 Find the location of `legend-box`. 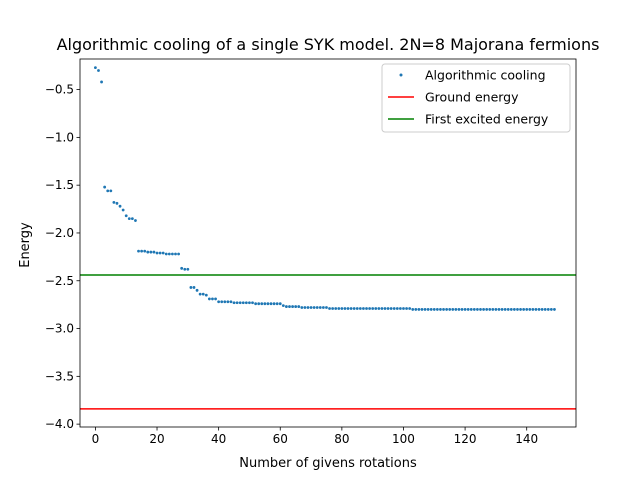

legend-box is located at coordinates (476, 98).